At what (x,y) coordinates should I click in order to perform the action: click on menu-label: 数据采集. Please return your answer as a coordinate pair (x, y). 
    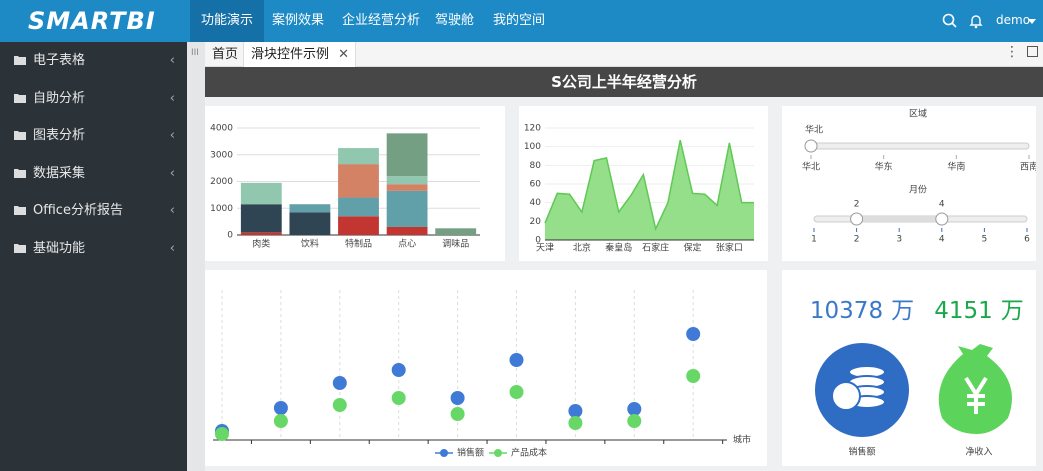
    Looking at the image, I should click on (59, 173).